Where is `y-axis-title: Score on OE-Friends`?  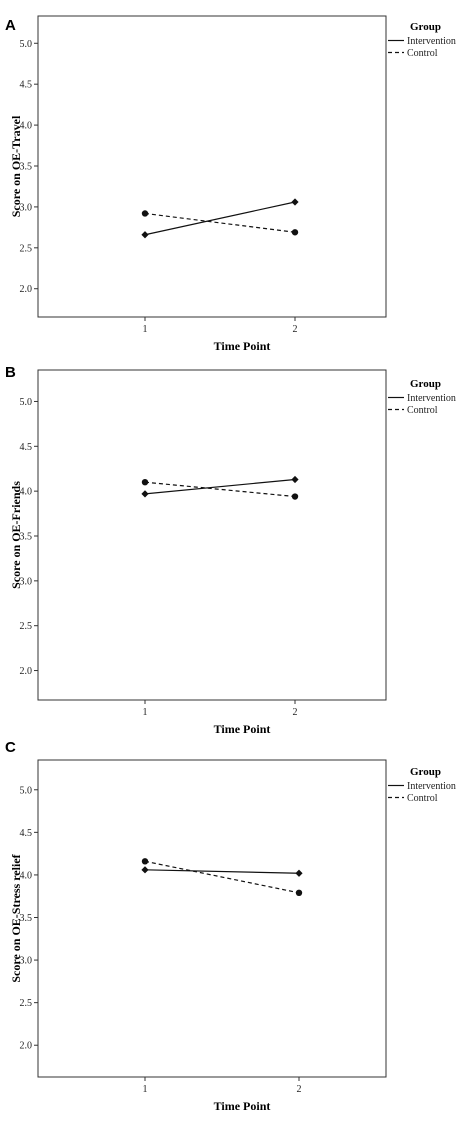
y-axis-title: Score on OE-Friends is located at coordinates (16, 535).